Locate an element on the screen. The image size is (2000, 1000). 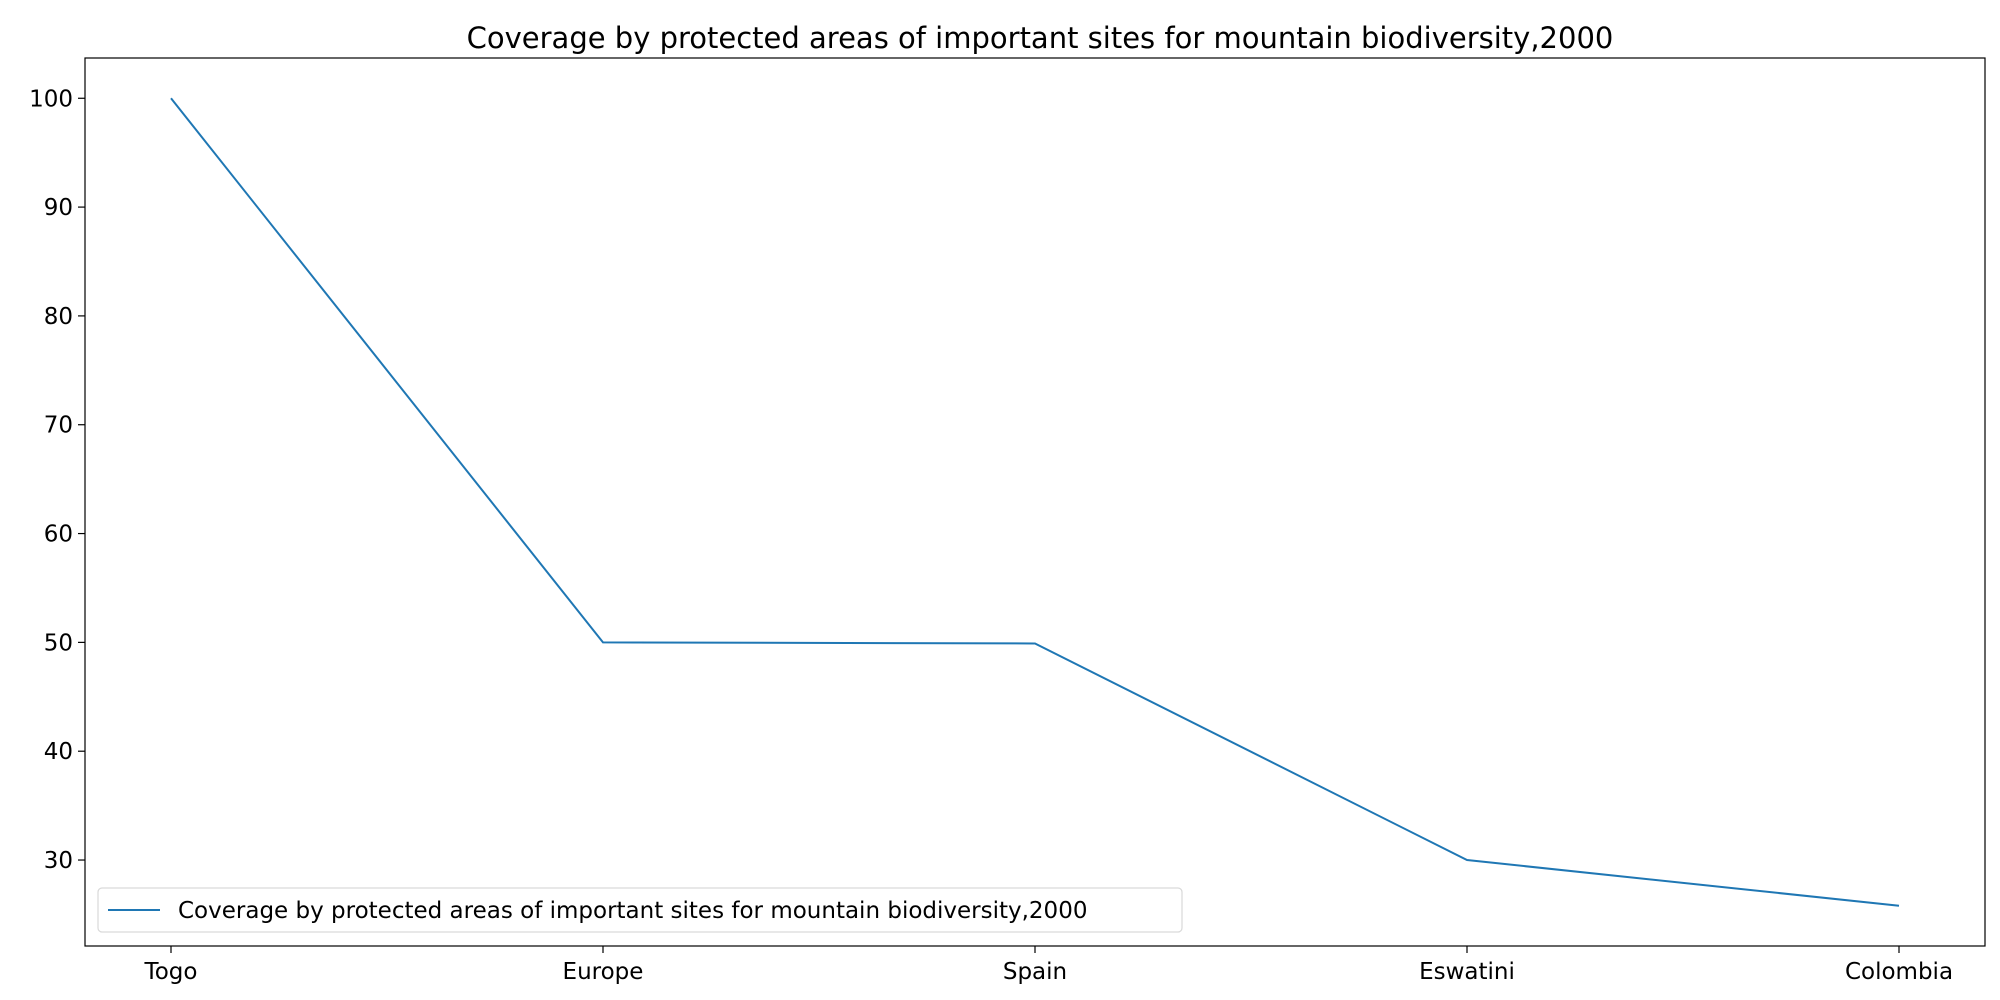
legend-box is located at coordinates (640, 910).